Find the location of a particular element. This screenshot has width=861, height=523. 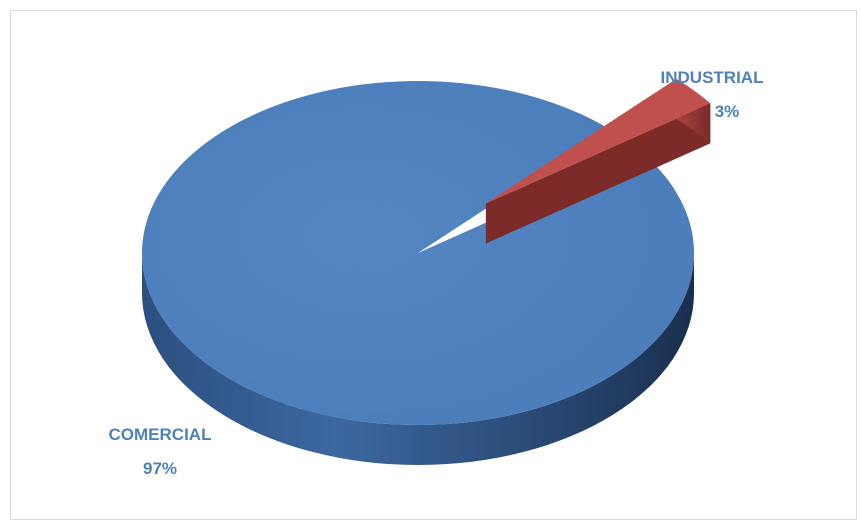

slice-cut-industrial is located at coordinates (598, 173).